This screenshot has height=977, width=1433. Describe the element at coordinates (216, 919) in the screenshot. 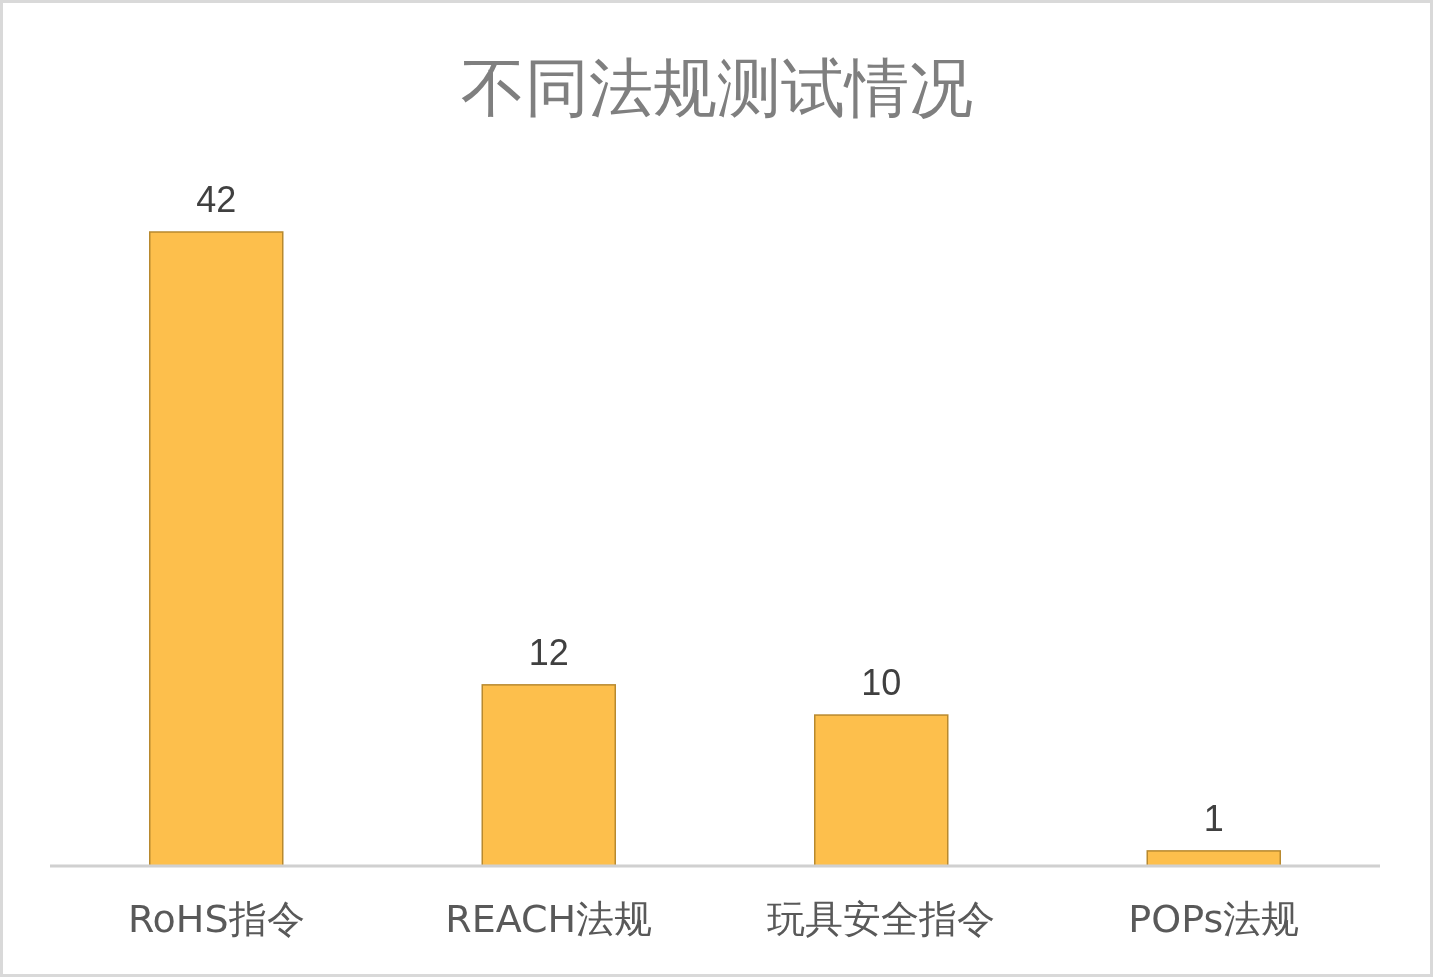

I see `x-tick-label: RoHS指令` at that location.